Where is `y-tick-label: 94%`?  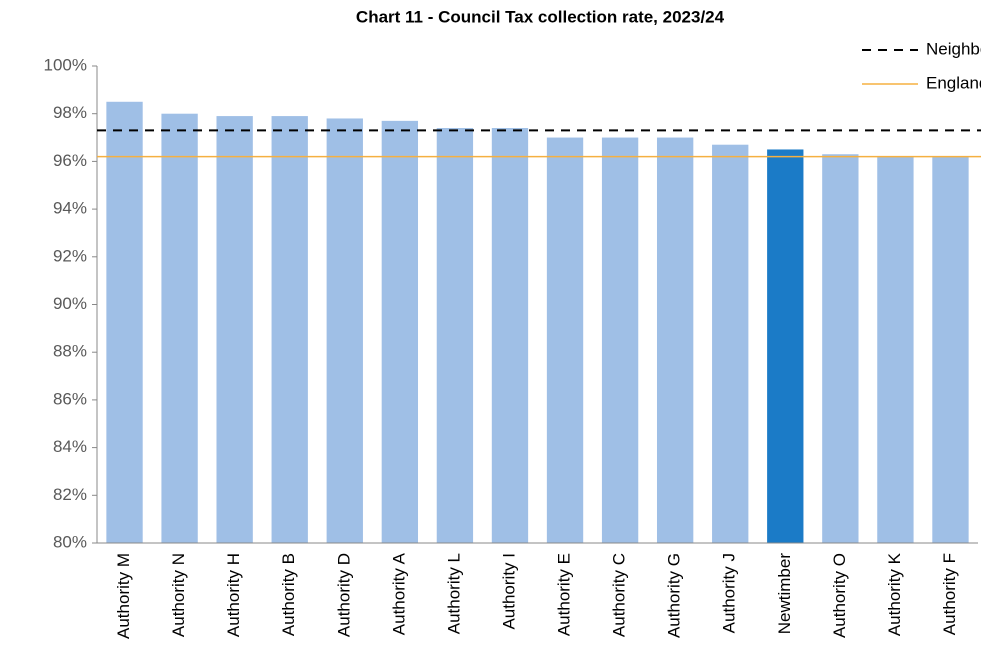 y-tick-label: 94% is located at coordinates (70, 208).